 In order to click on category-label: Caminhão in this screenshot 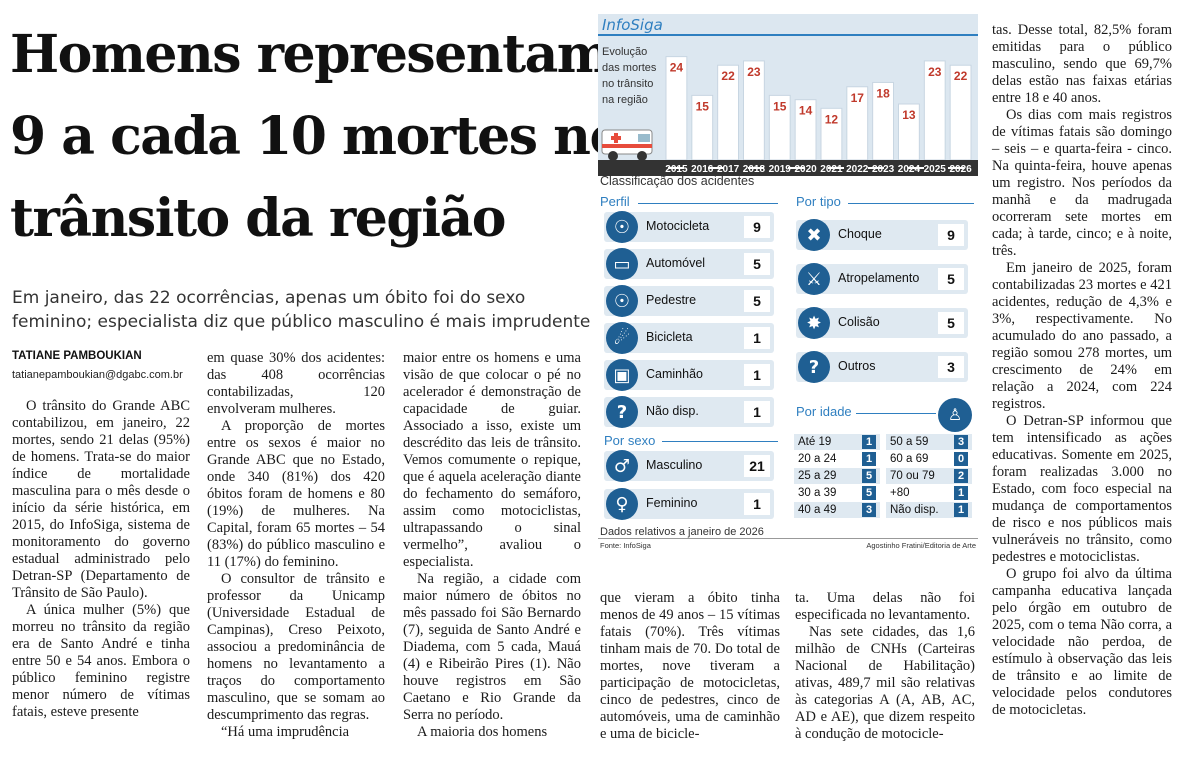, I will do `click(674, 374)`.